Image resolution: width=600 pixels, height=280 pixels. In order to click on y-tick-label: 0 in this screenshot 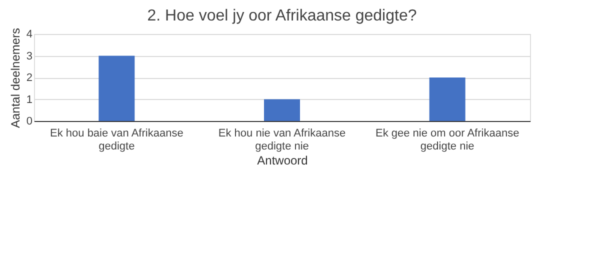, I will do `click(29, 122)`.